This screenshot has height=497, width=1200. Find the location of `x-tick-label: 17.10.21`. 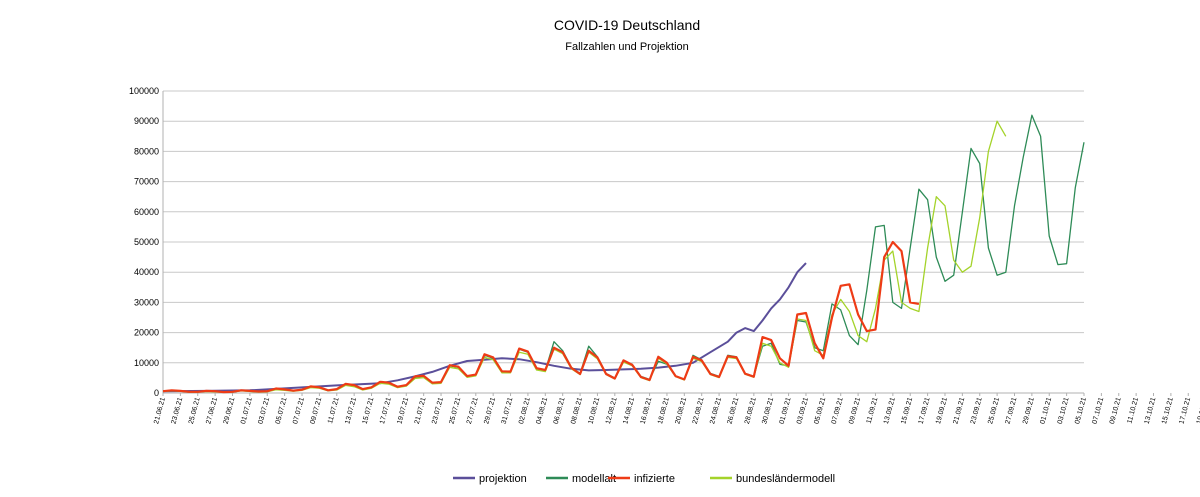

x-tick-label: 17.10.21 is located at coordinates (1185, 411).